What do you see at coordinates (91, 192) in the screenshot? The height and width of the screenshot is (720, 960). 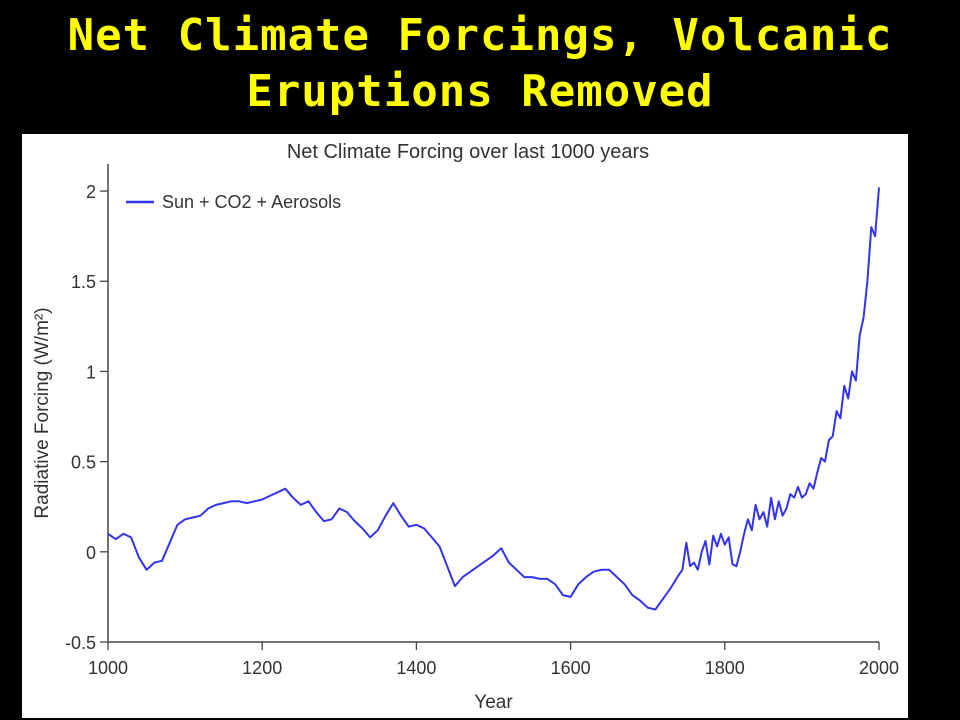 I see `y-tick-label: 2` at bounding box center [91, 192].